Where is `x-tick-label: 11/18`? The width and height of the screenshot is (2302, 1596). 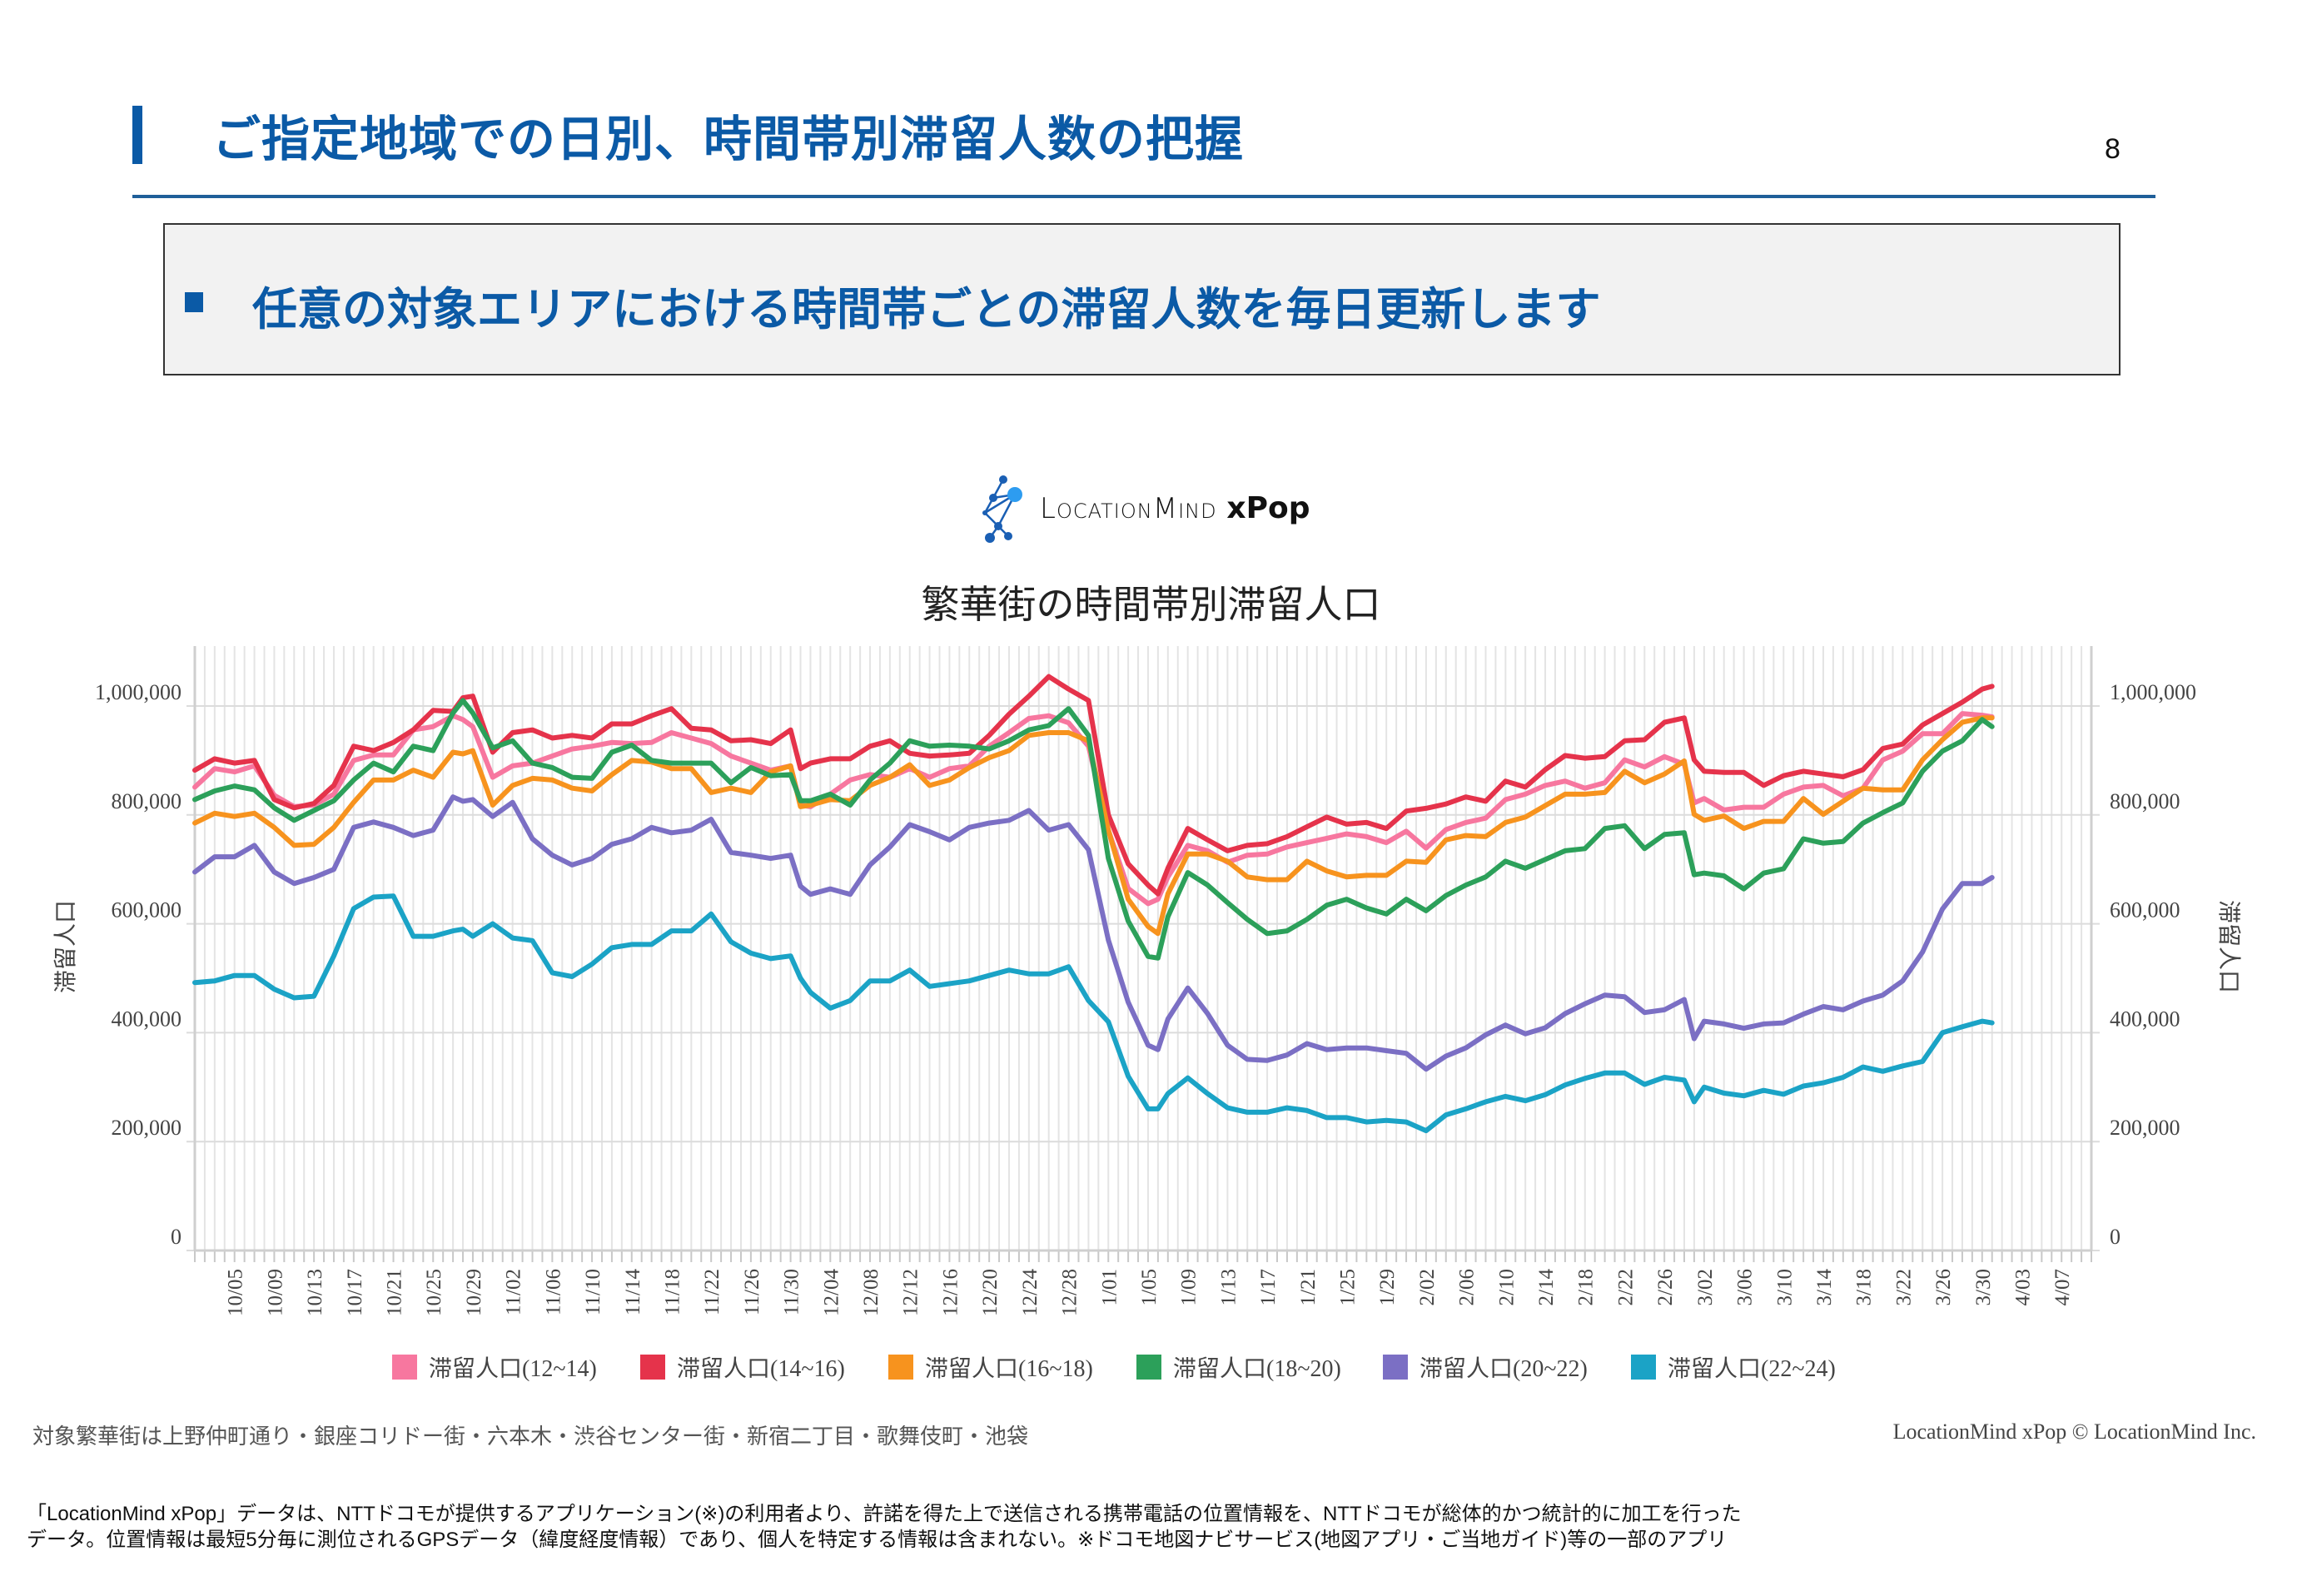 x-tick-label: 11/18 is located at coordinates (672, 1292).